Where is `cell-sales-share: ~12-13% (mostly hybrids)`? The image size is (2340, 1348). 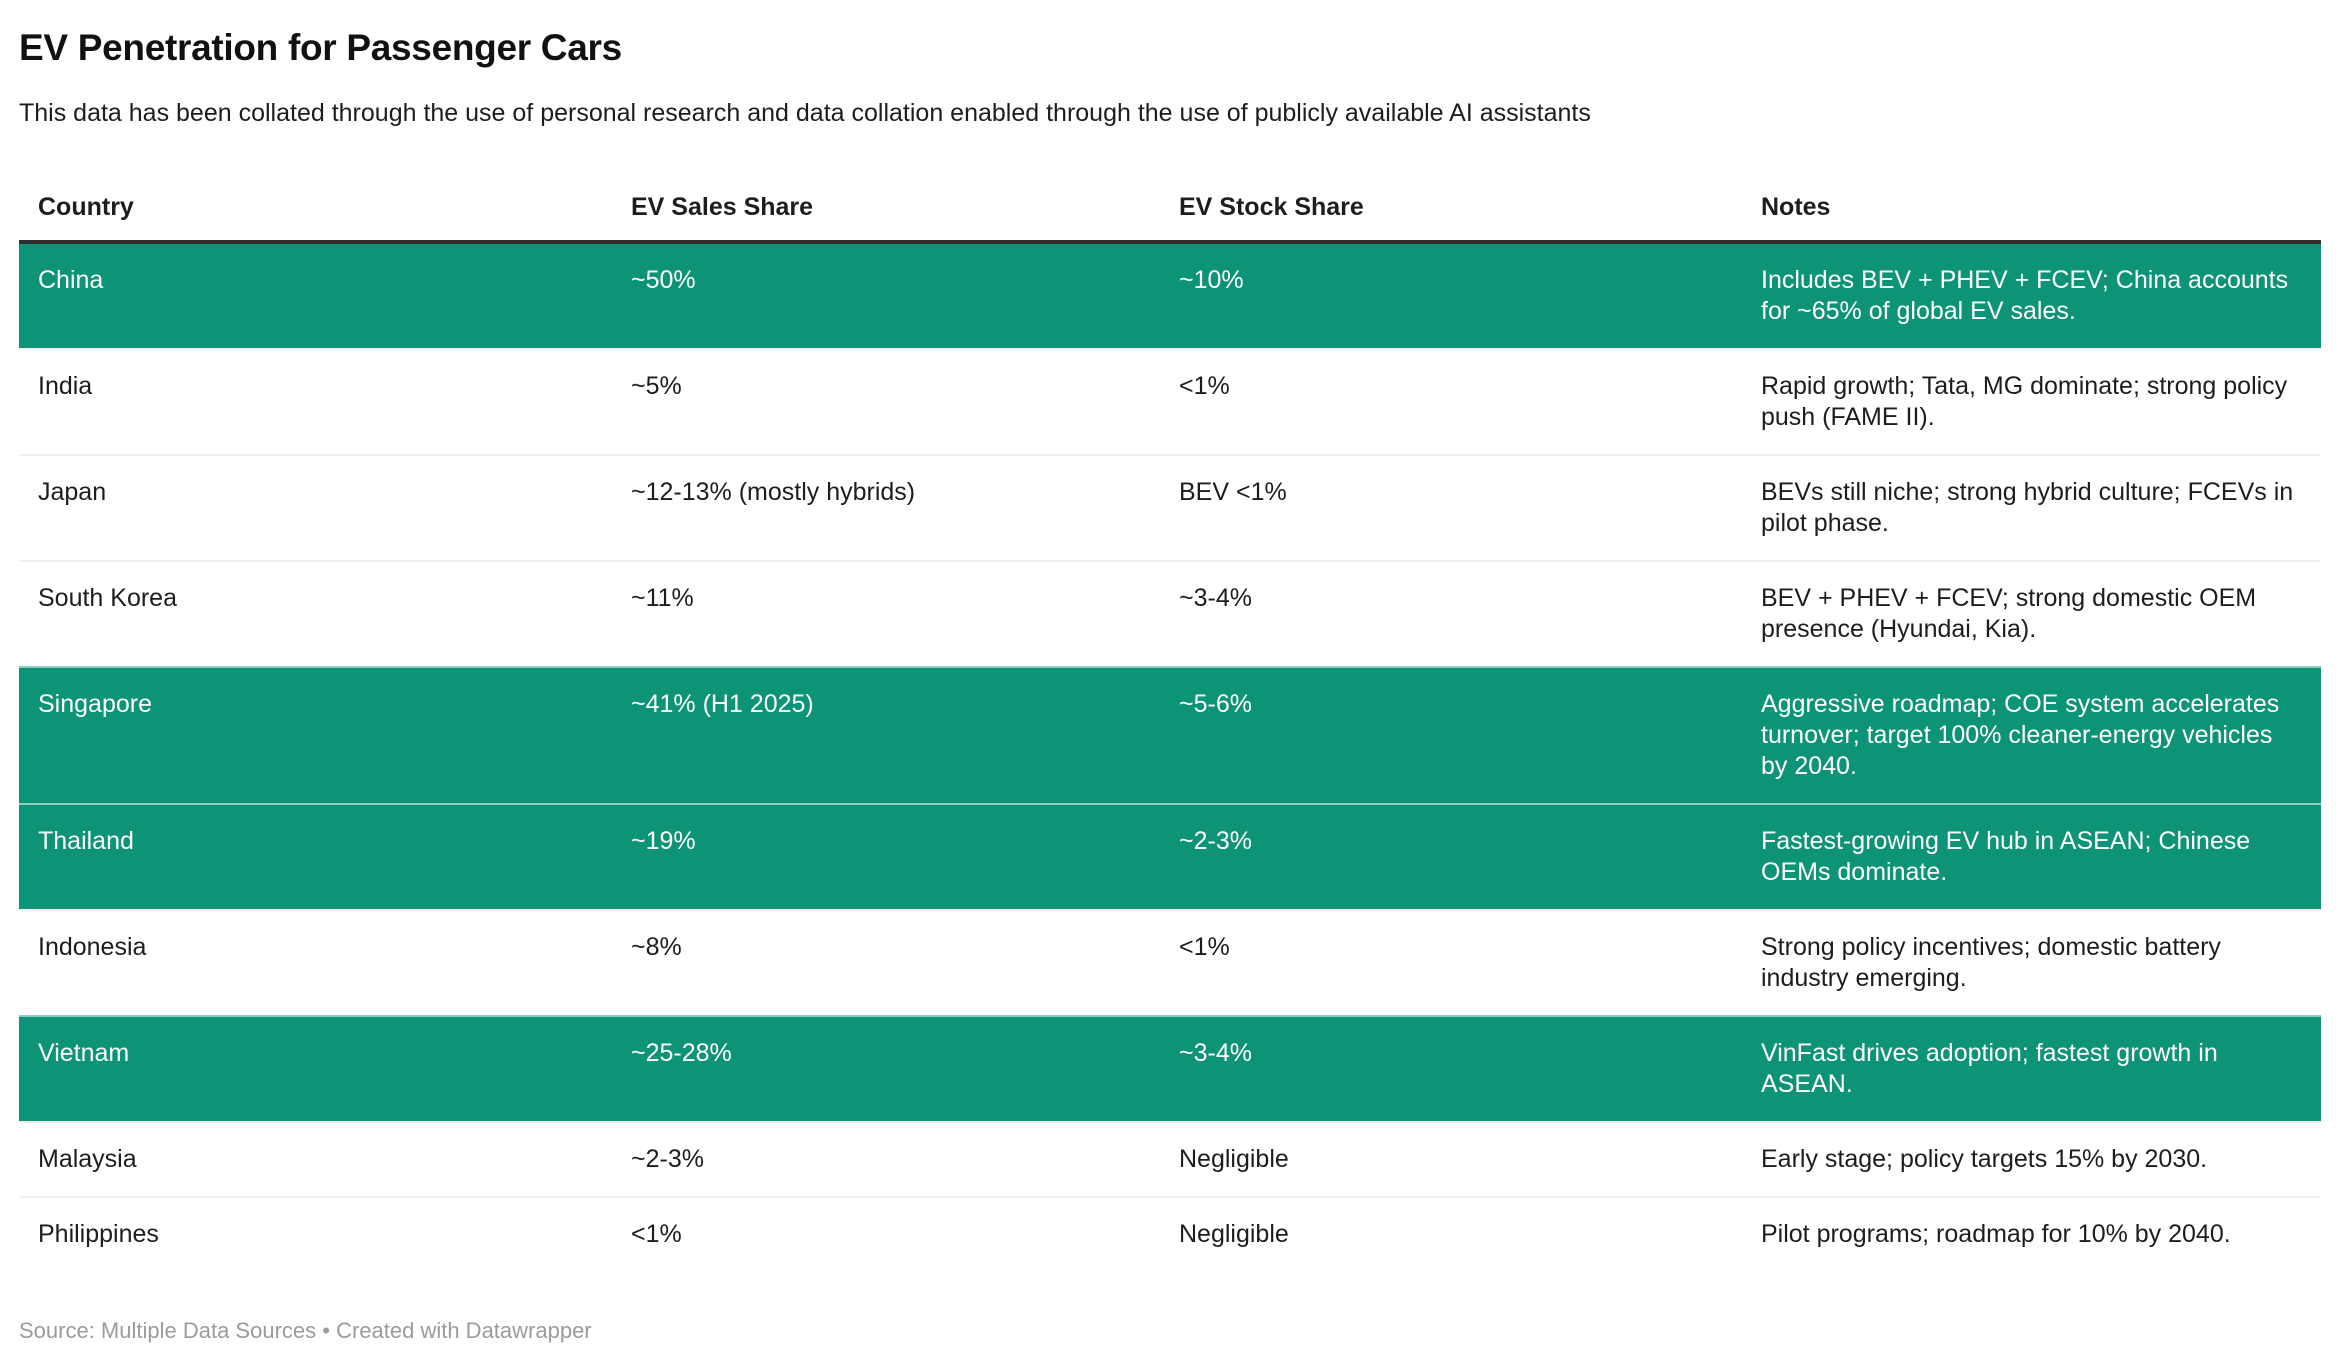
cell-sales-share: ~12-13% (mostly hybrids) is located at coordinates (773, 491).